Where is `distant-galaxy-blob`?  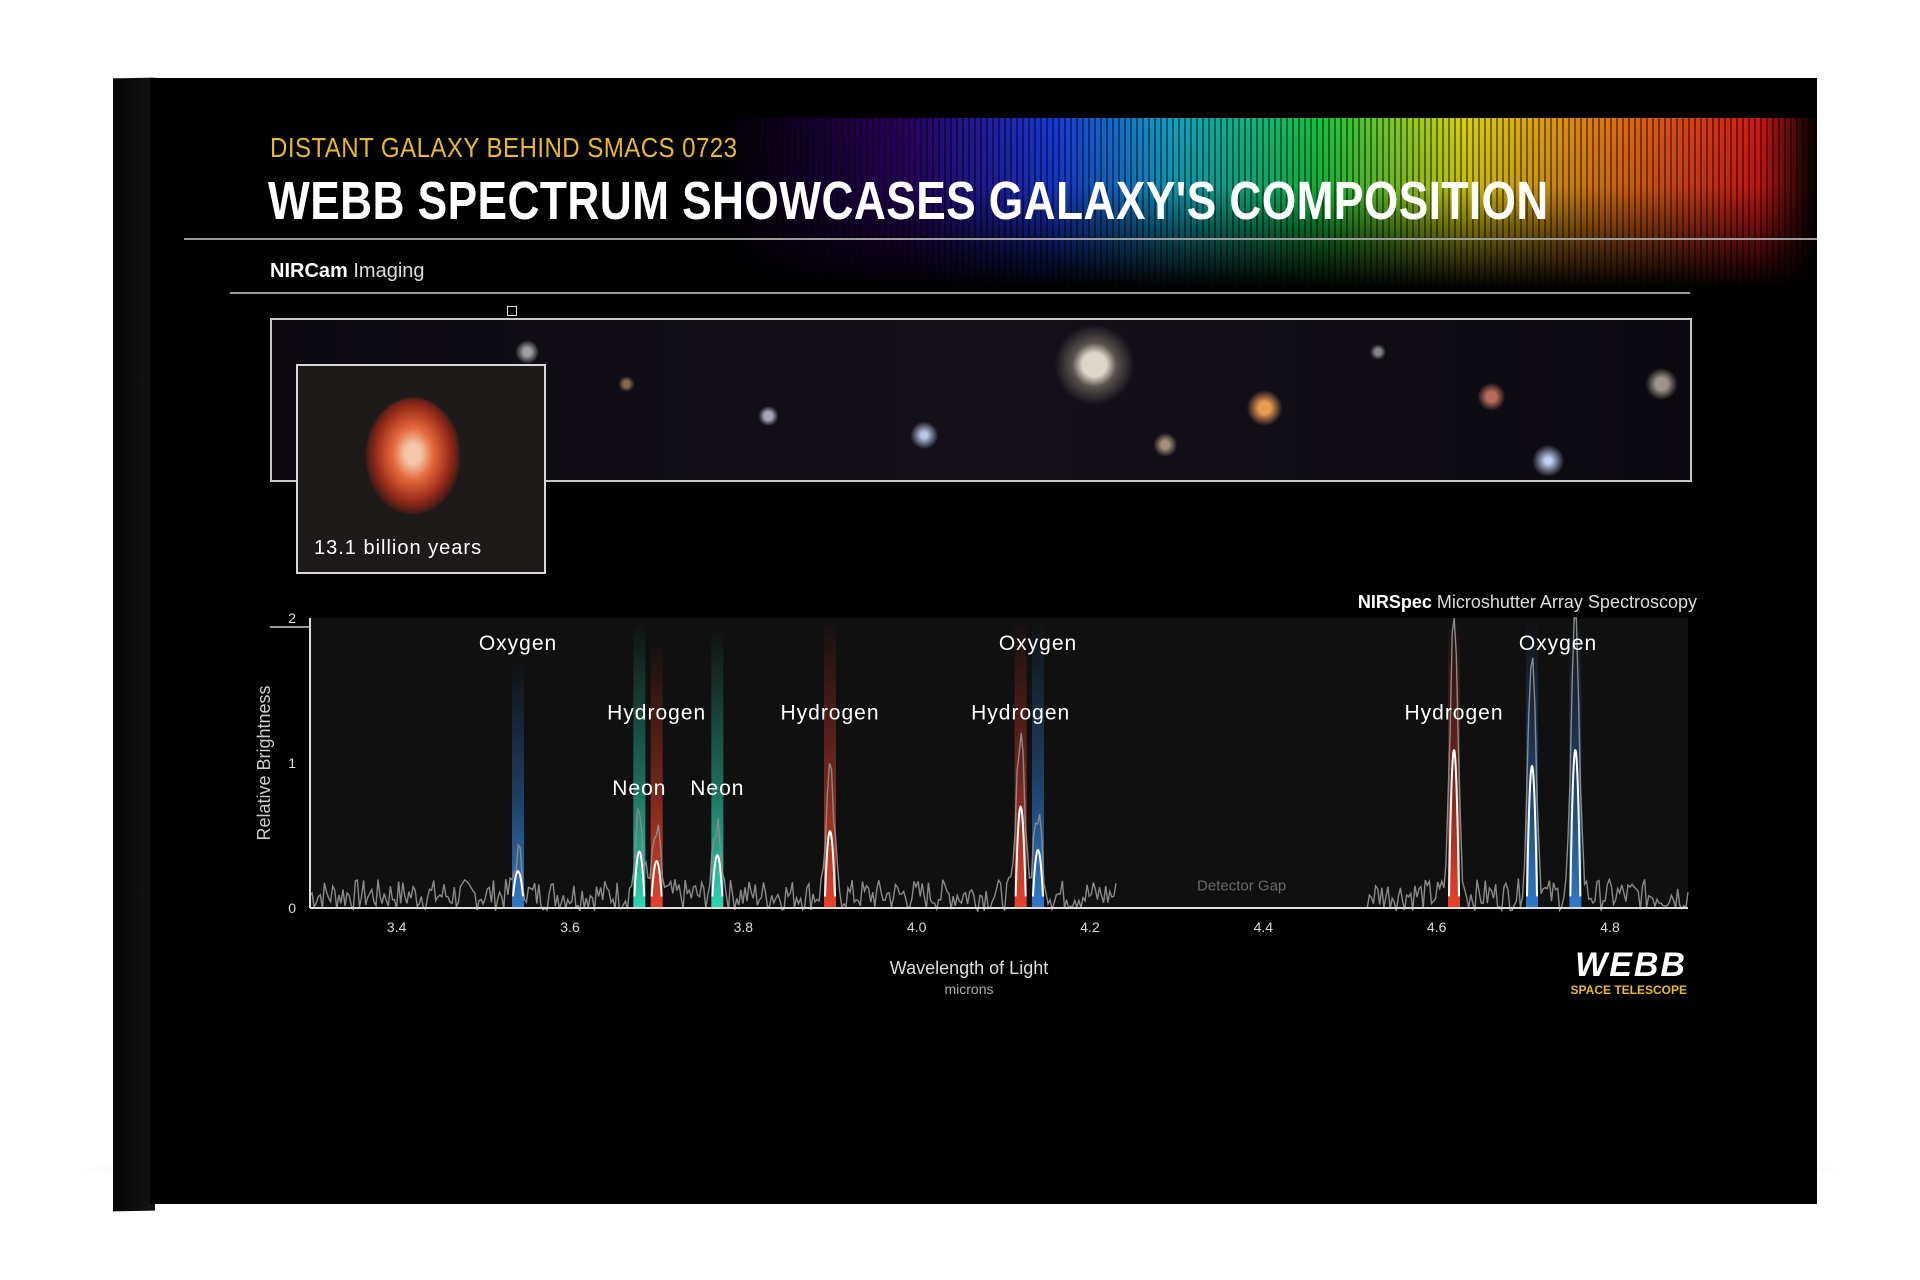 distant-galaxy-blob is located at coordinates (413, 456).